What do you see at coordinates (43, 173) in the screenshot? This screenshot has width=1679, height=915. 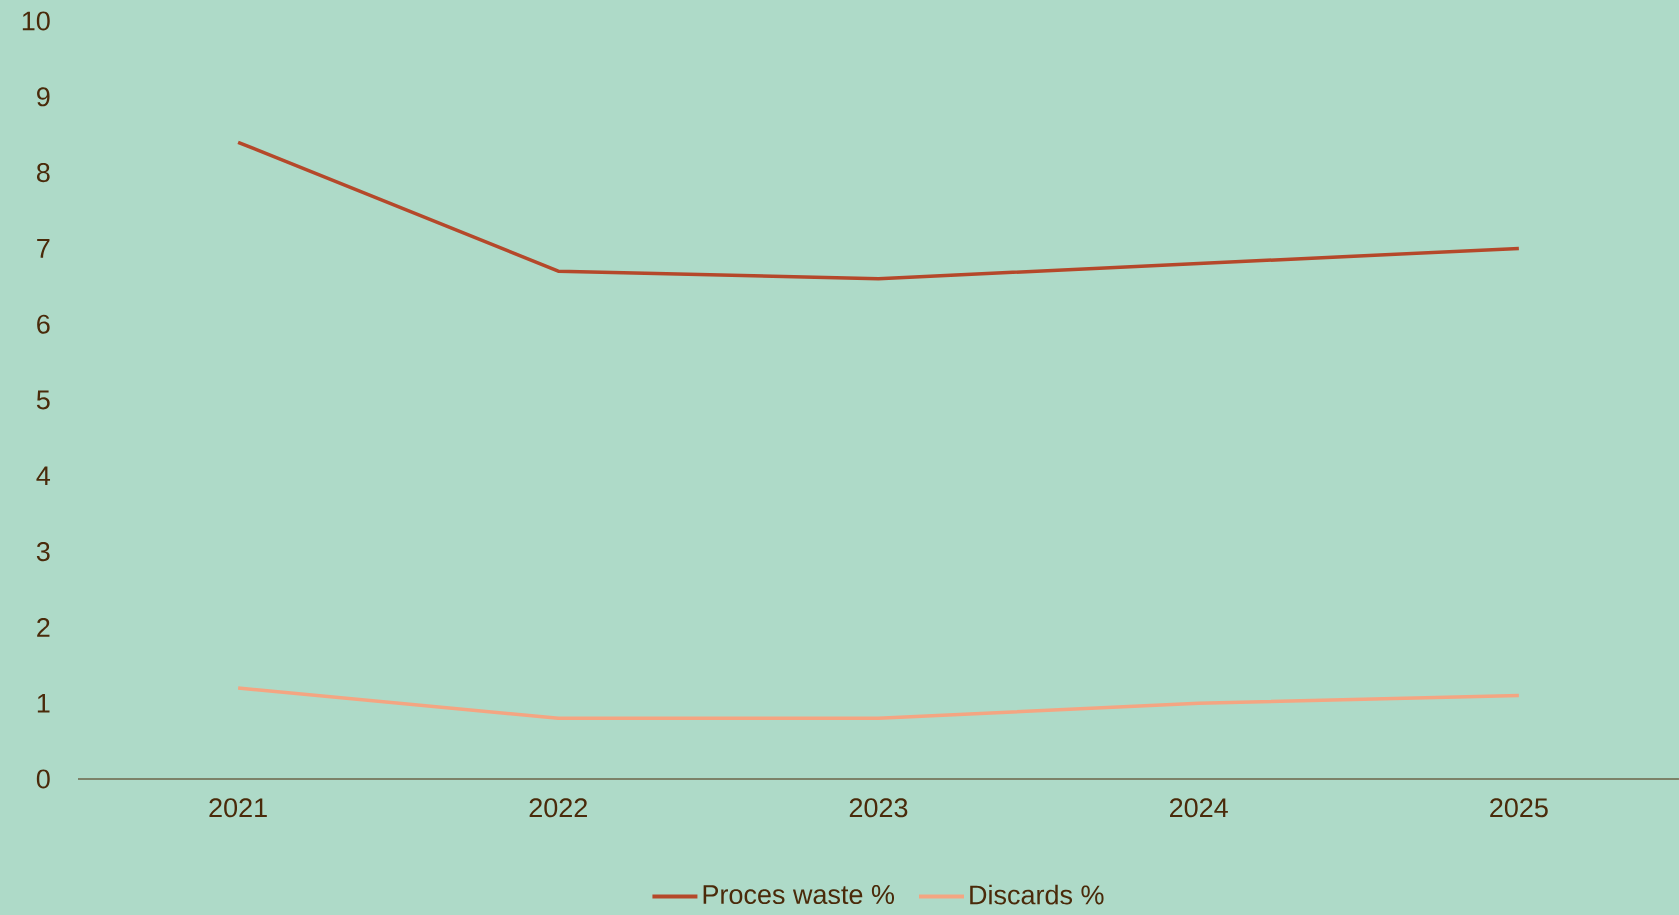 I see `y-tick-label: 8` at bounding box center [43, 173].